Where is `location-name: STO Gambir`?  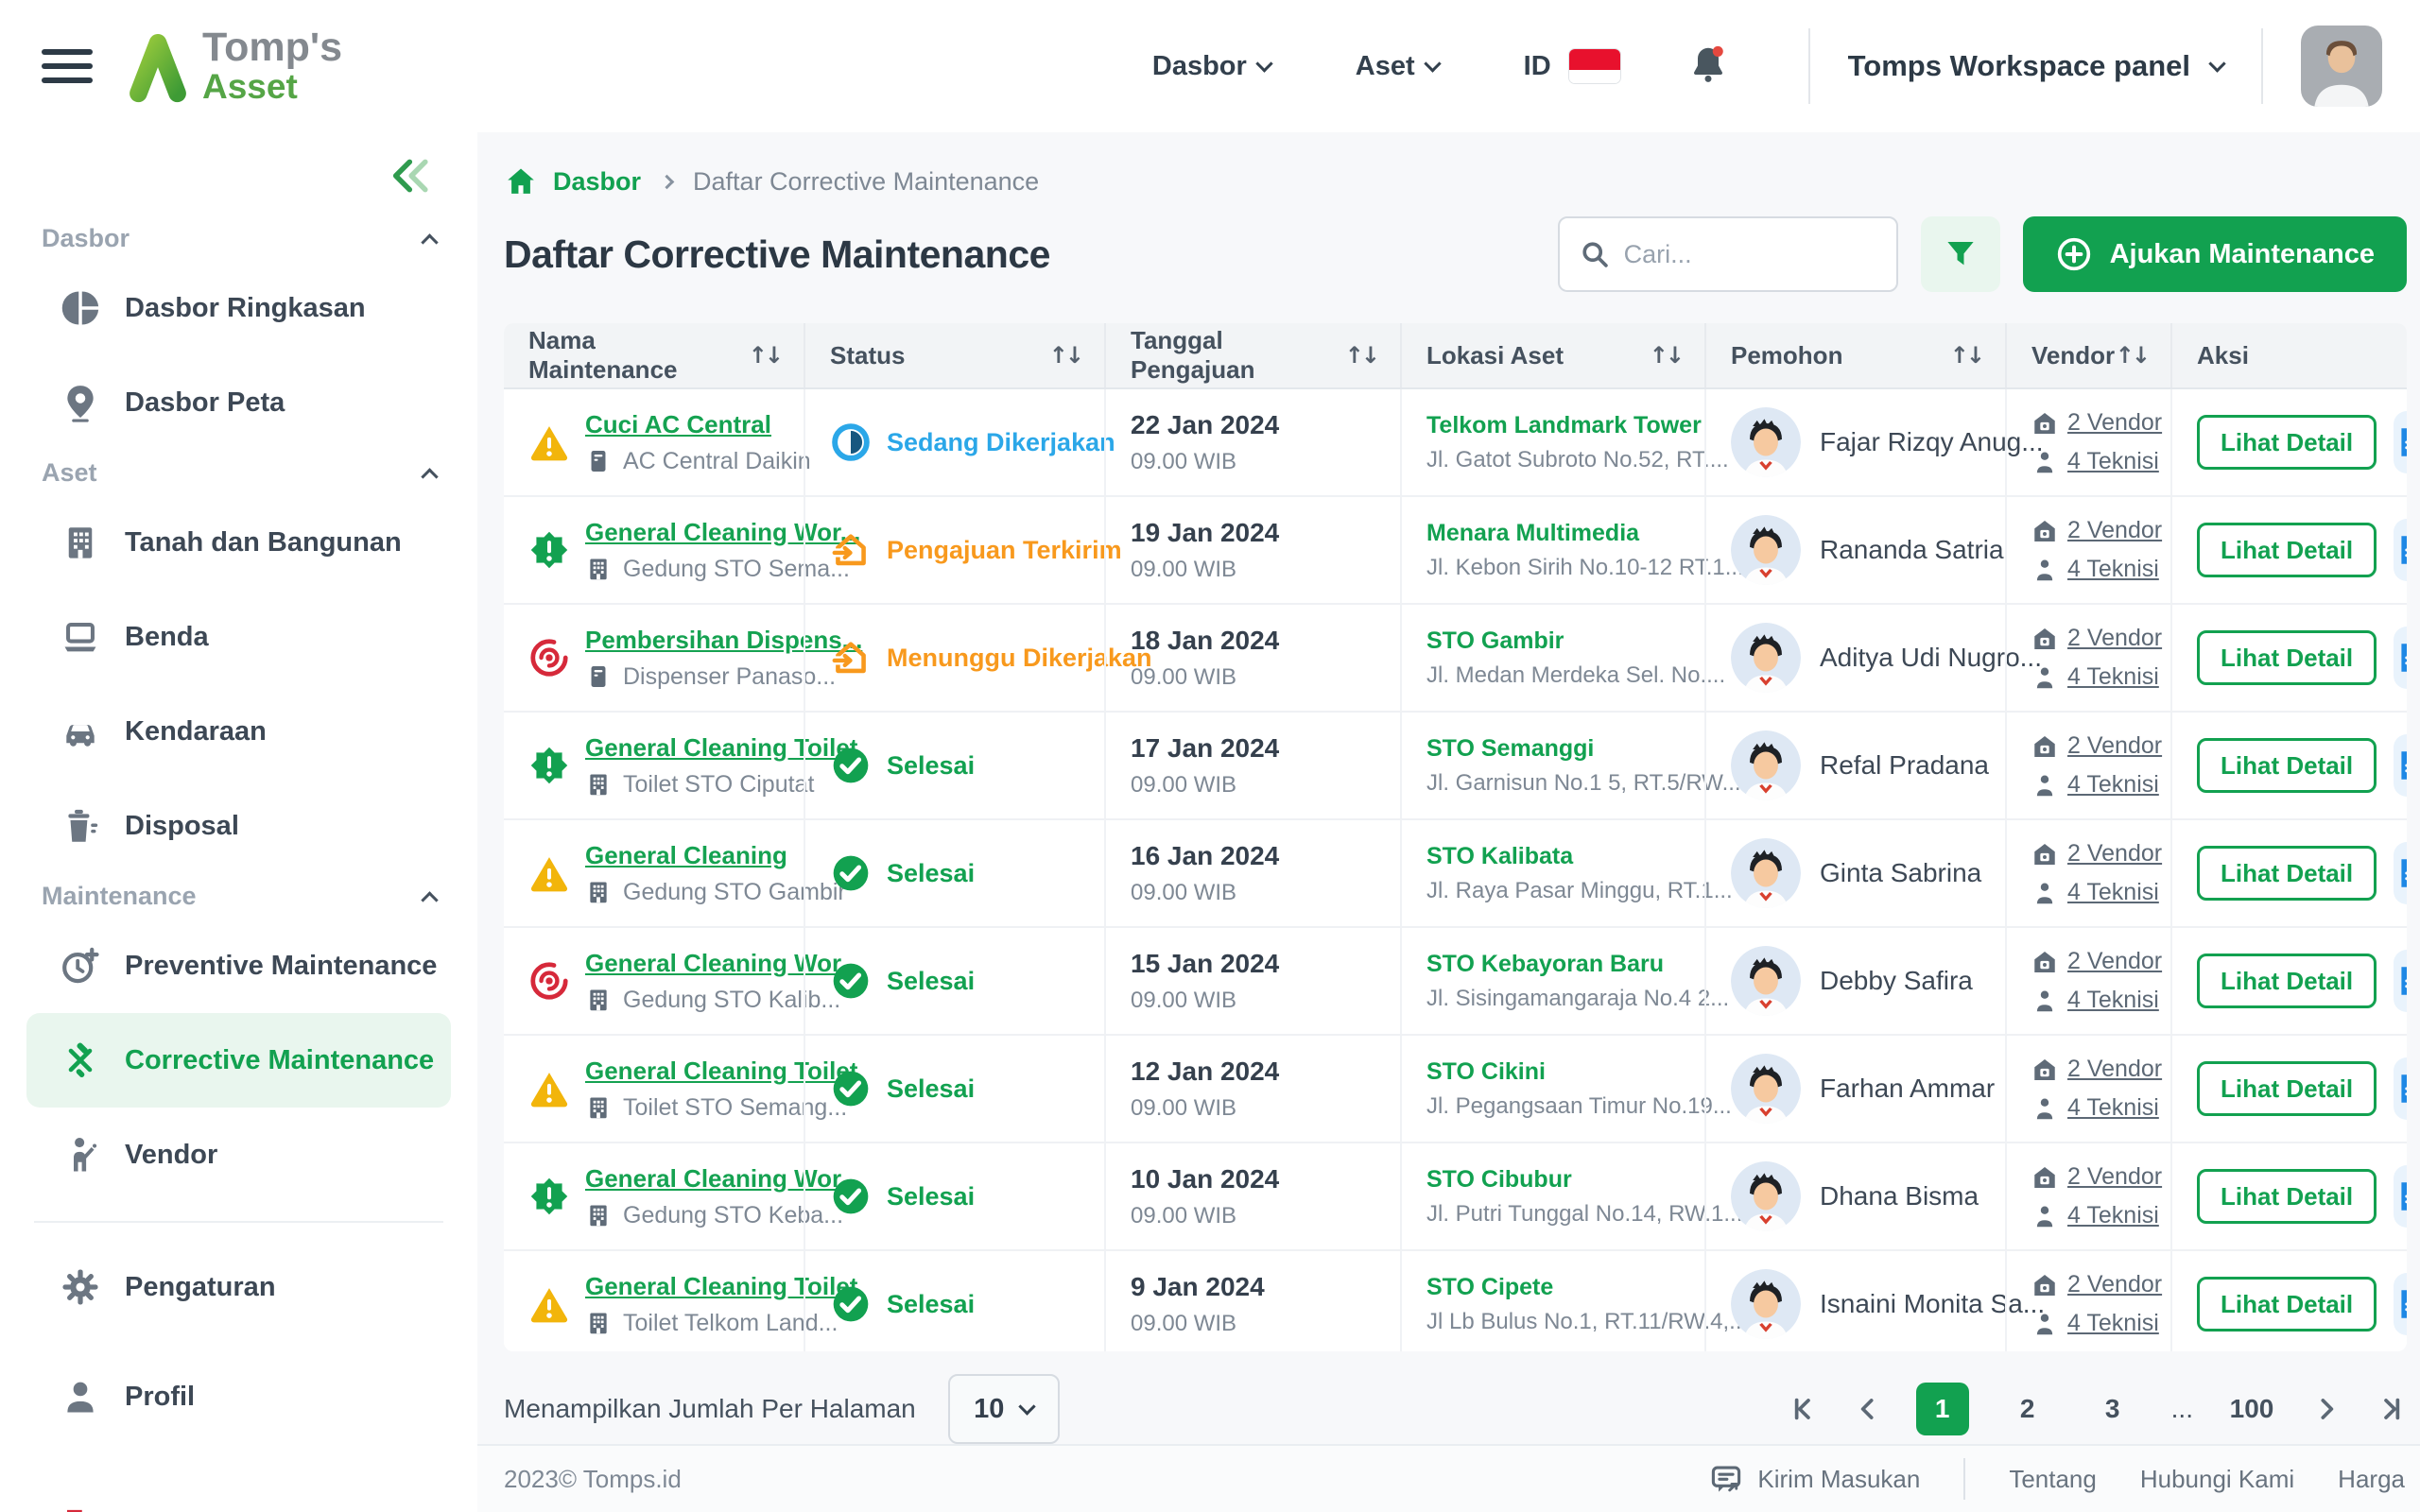 location-name: STO Gambir is located at coordinates (1495, 640).